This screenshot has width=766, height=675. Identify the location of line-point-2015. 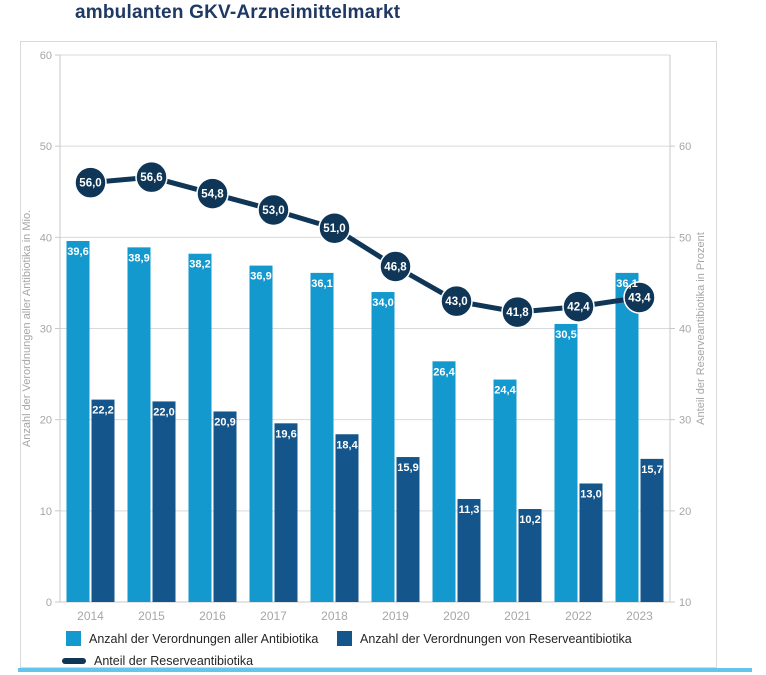
(151, 177).